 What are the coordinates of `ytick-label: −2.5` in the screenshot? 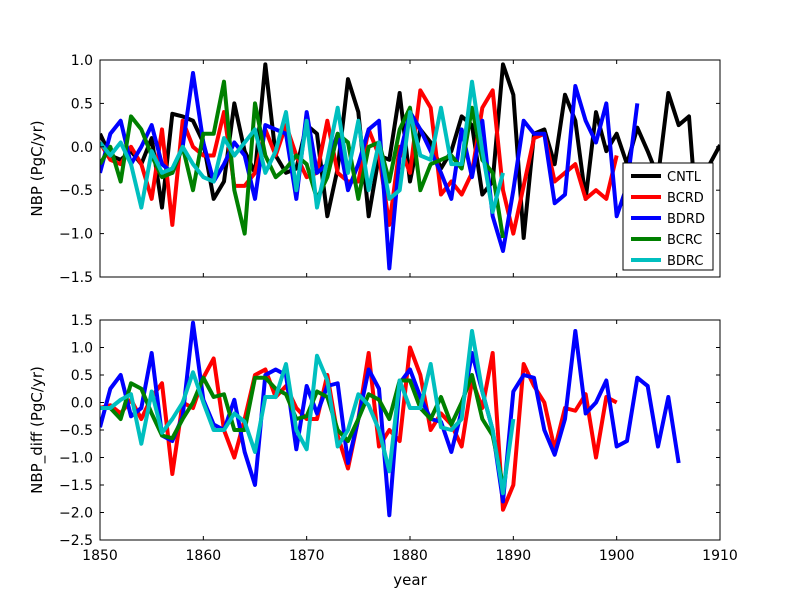 It's located at (76, 541).